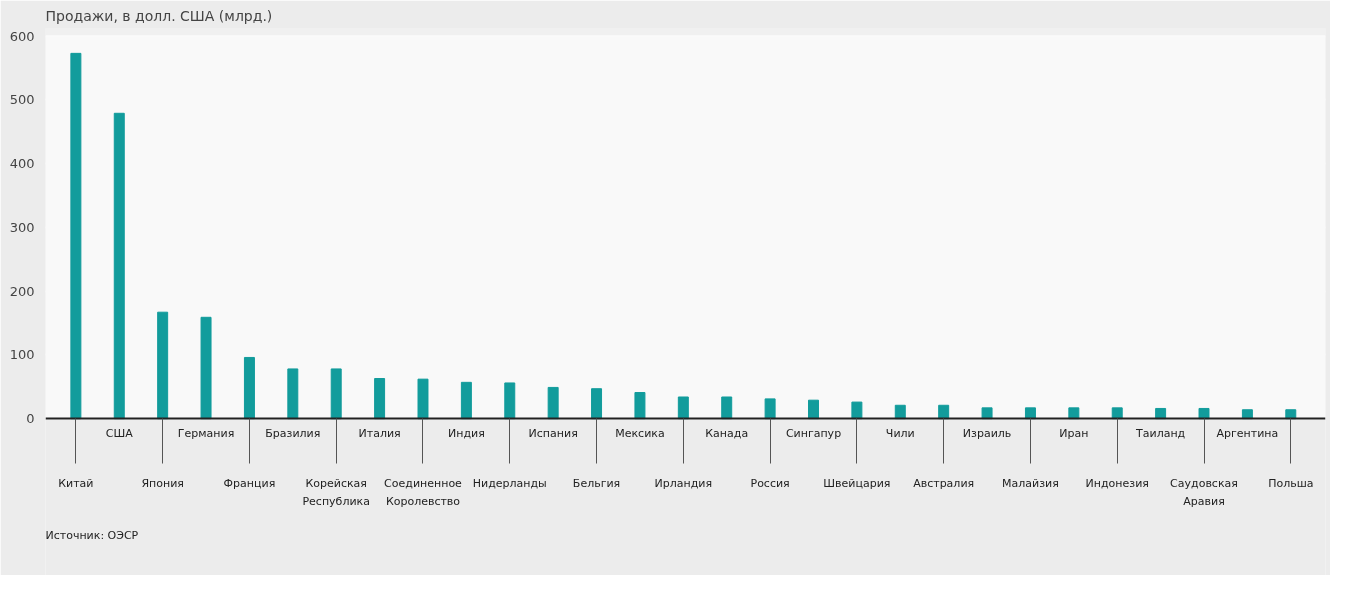 The width and height of the screenshot is (1347, 589). What do you see at coordinates (596, 483) in the screenshot?
I see `x-tick-label: Бельгия` at bounding box center [596, 483].